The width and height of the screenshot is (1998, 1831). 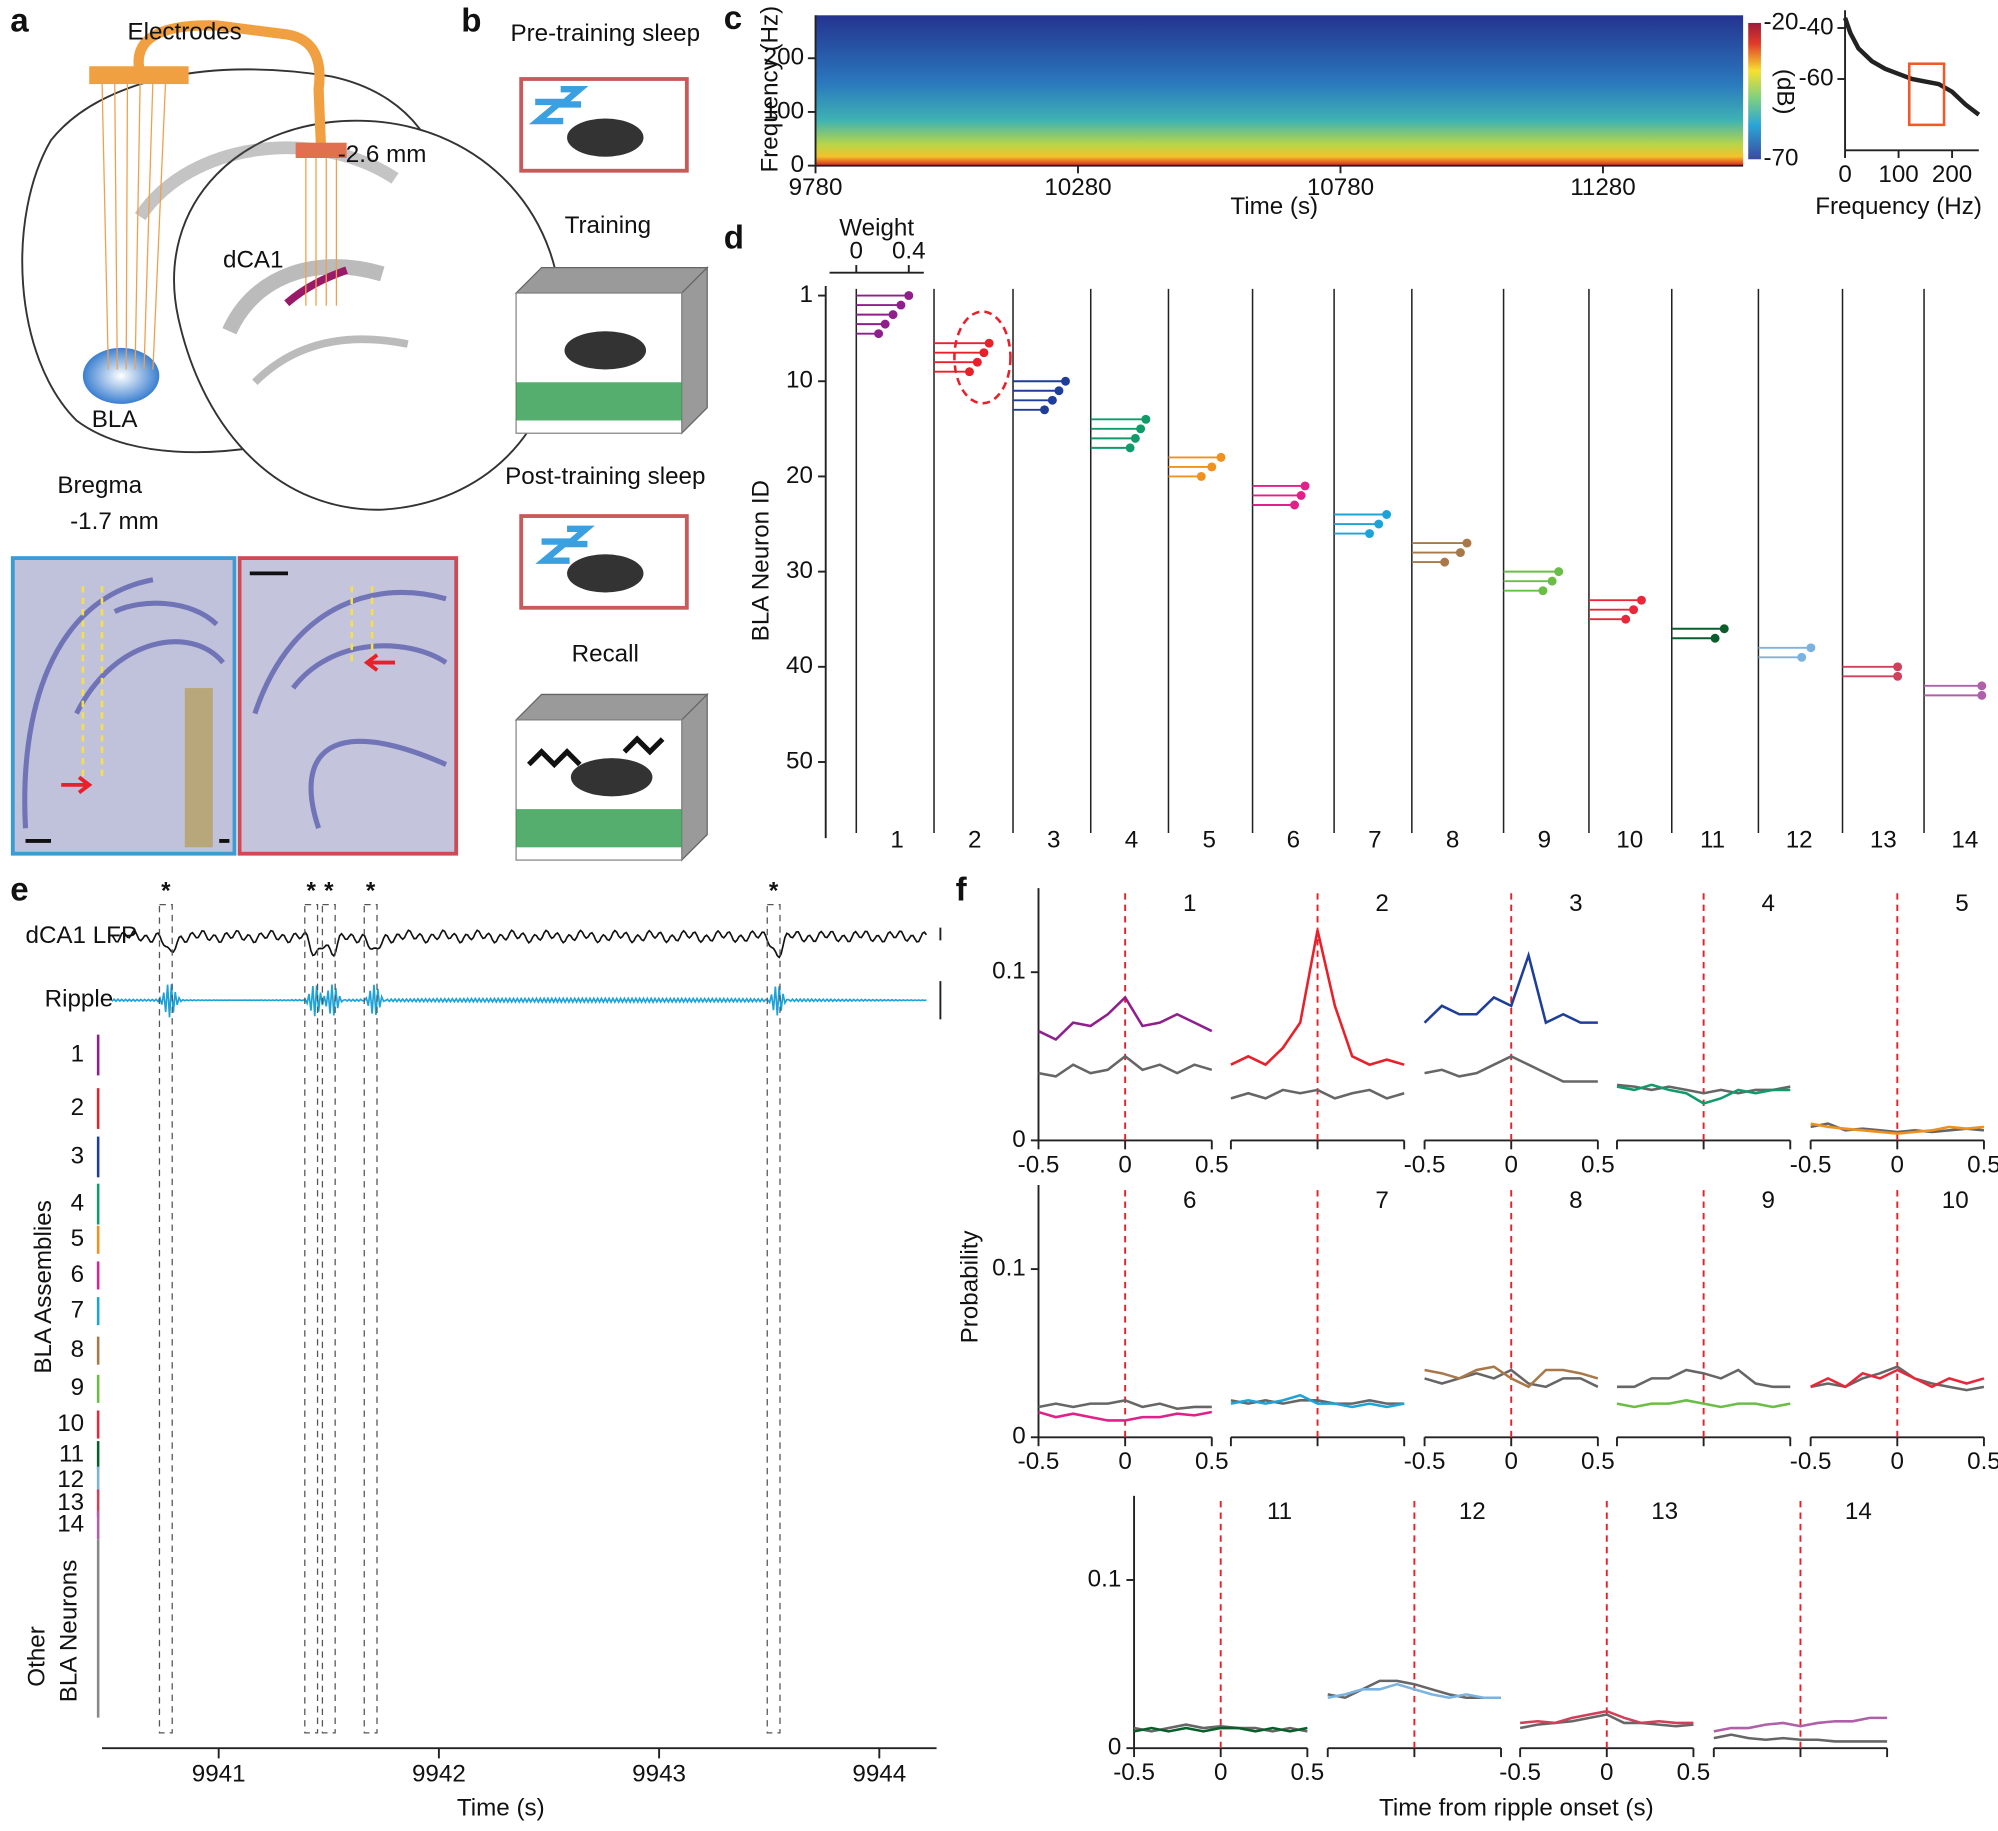 I want to click on x-axis-label: Time from ripple onset (s), so click(x=1516, y=1808).